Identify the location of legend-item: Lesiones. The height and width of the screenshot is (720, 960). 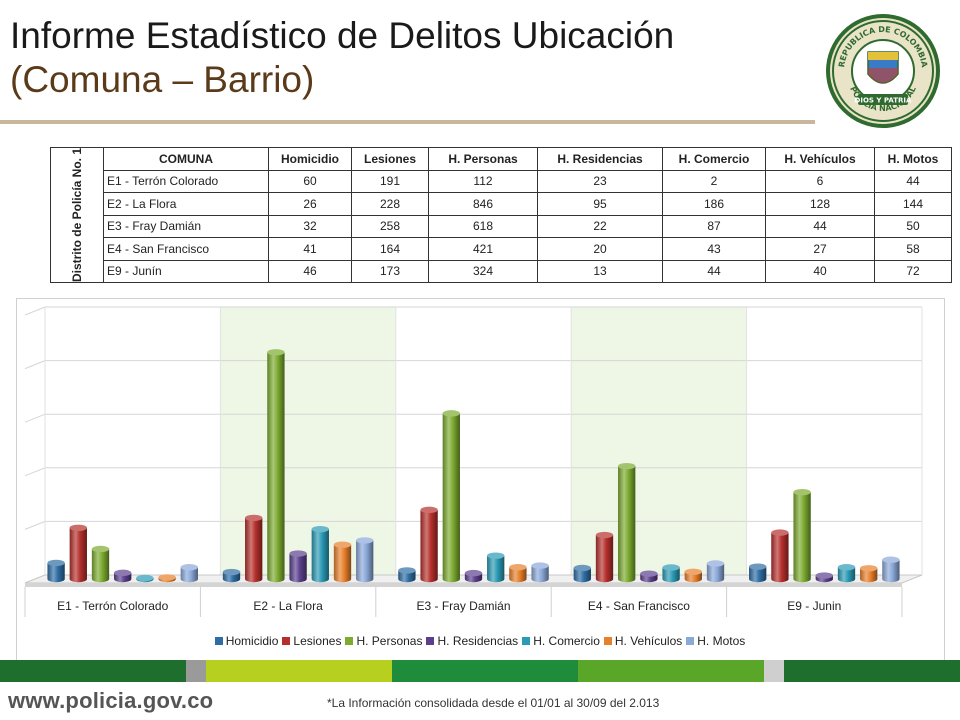
(311, 641).